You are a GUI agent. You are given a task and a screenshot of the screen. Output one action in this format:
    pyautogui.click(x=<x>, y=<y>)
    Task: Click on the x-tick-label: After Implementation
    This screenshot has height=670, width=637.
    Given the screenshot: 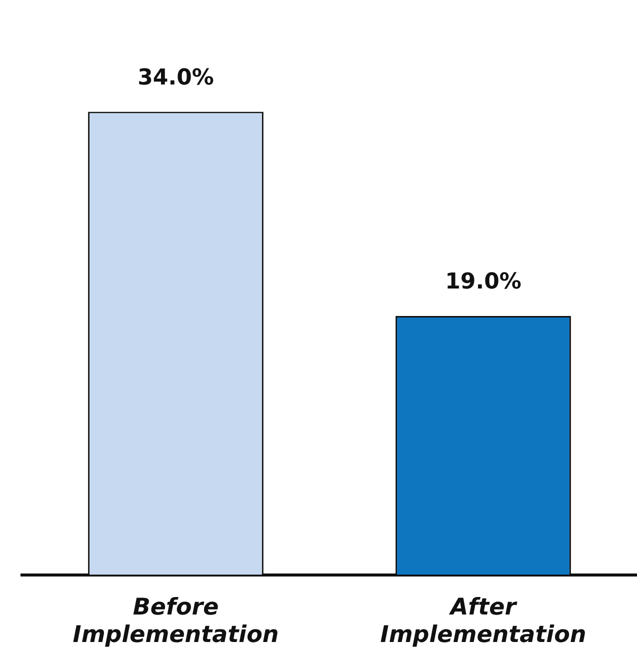 What is the action you would take?
    pyautogui.click(x=483, y=621)
    